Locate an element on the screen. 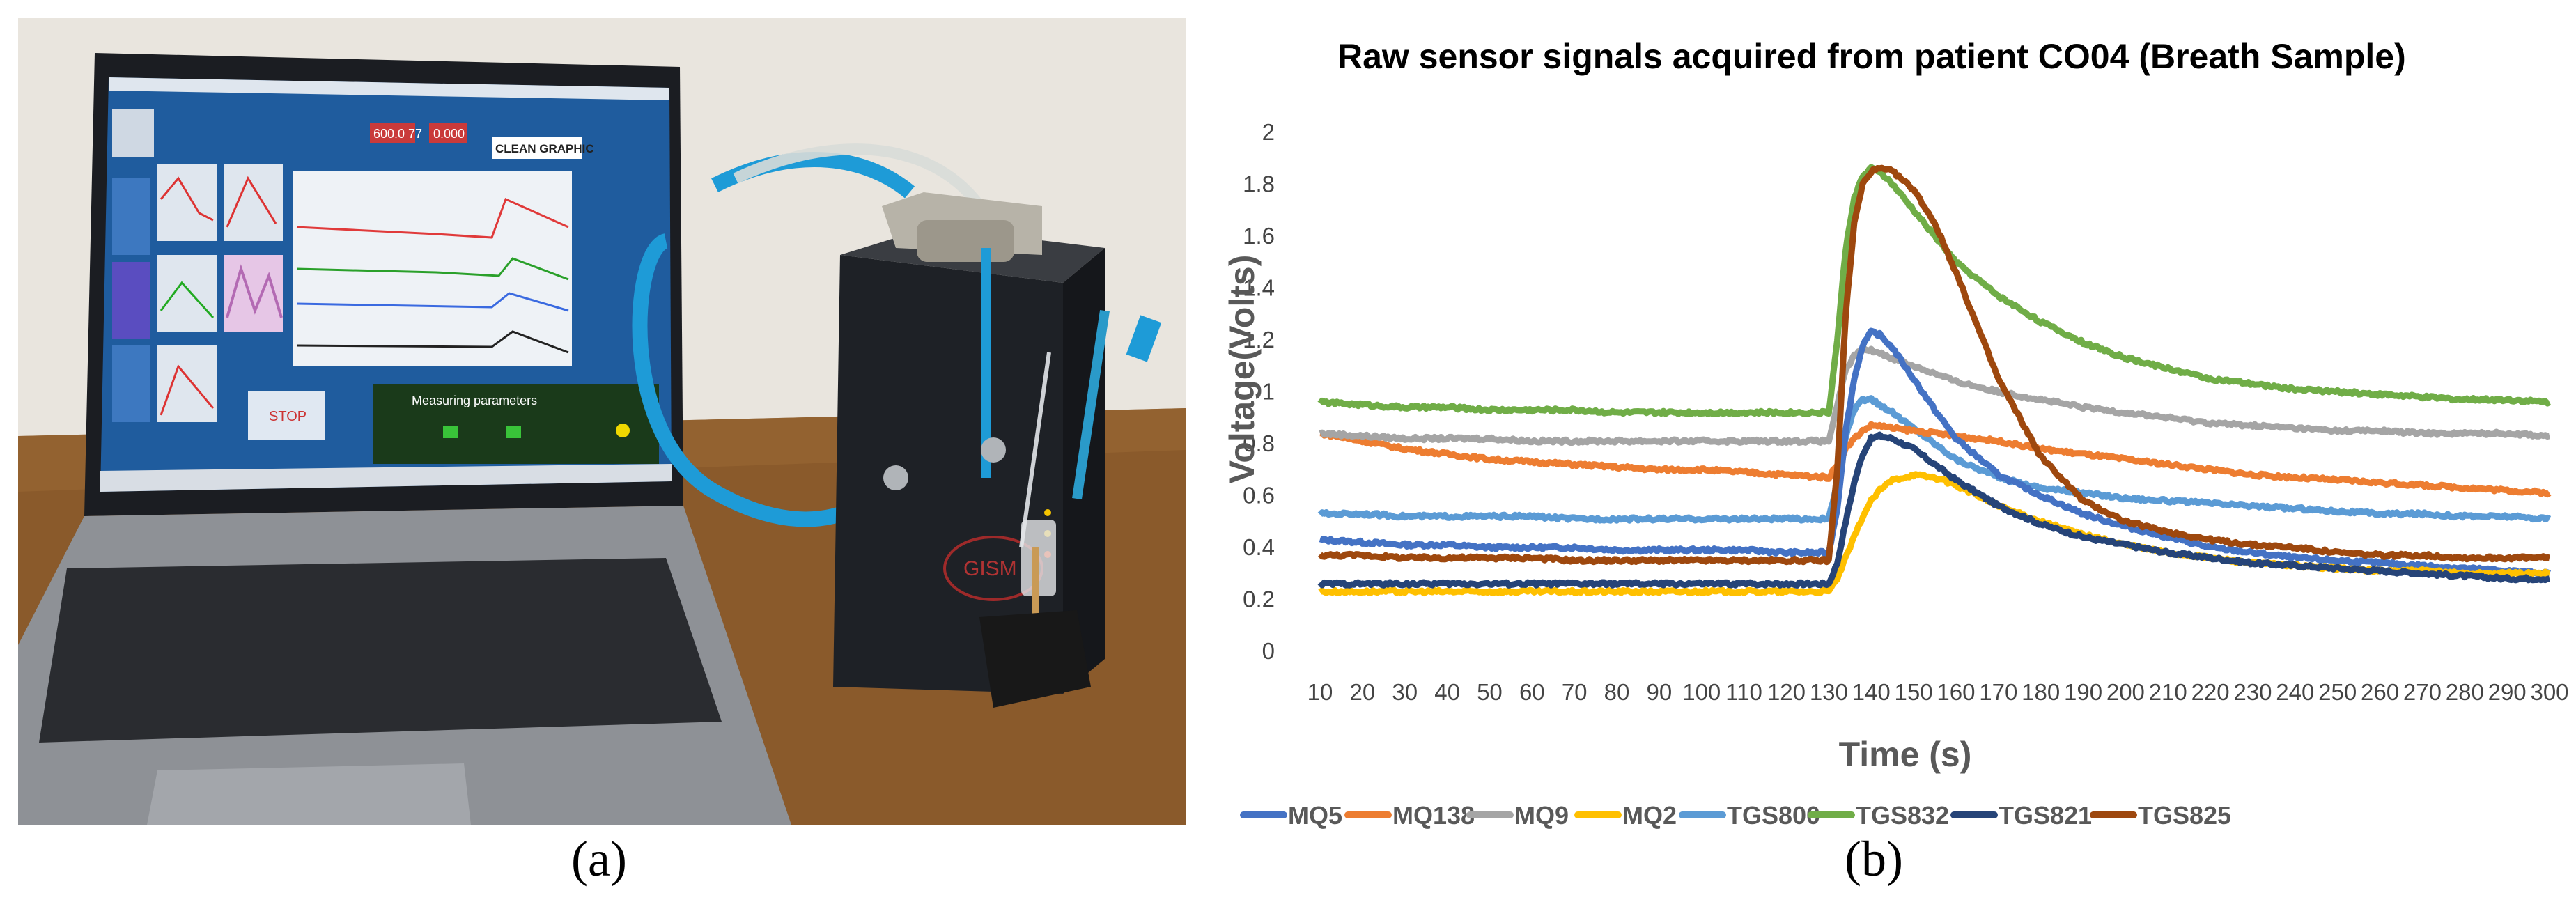 The width and height of the screenshot is (2576, 909). legend-item-tgs825: TGS825 is located at coordinates (2160, 815).